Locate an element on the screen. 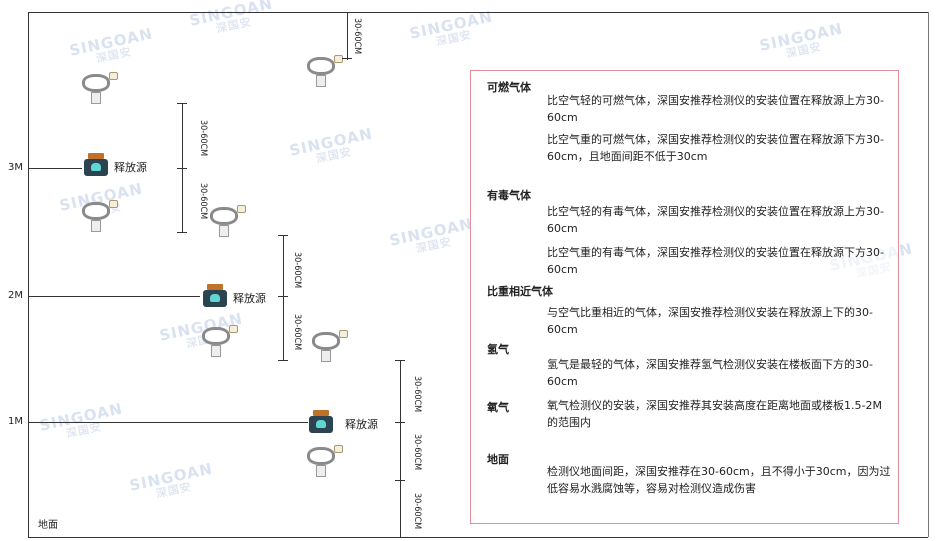 This screenshot has width=938, height=541. section-text: 氢气是最轻的气体，深国安推荐氢气检测仪安装在楼板面下方的30-60cm is located at coordinates (710, 373).